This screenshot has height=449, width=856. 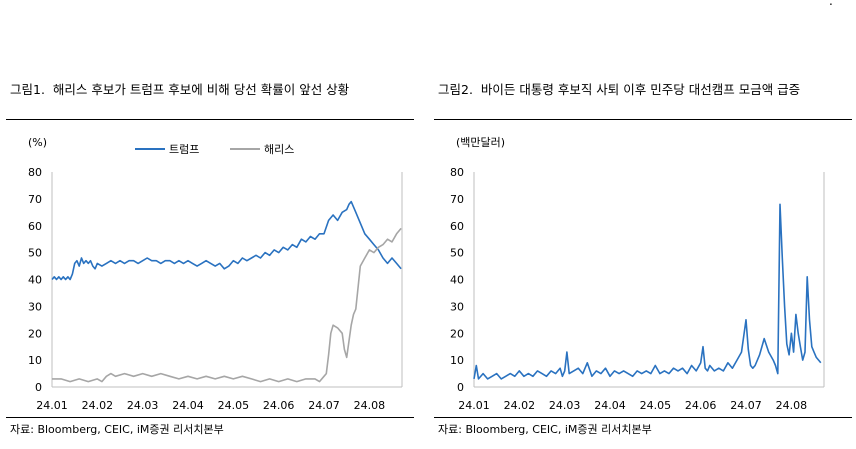 I want to click on chart2-x-tick-label: 24.01, so click(x=474, y=405).